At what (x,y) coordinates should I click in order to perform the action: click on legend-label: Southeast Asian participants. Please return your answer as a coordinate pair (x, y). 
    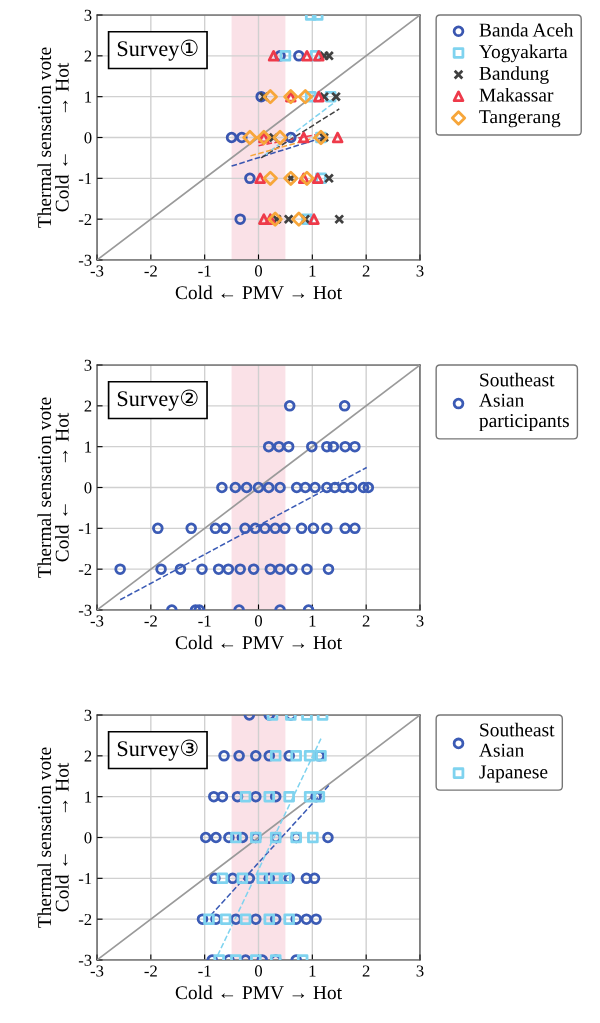
    Looking at the image, I should click on (524, 402).